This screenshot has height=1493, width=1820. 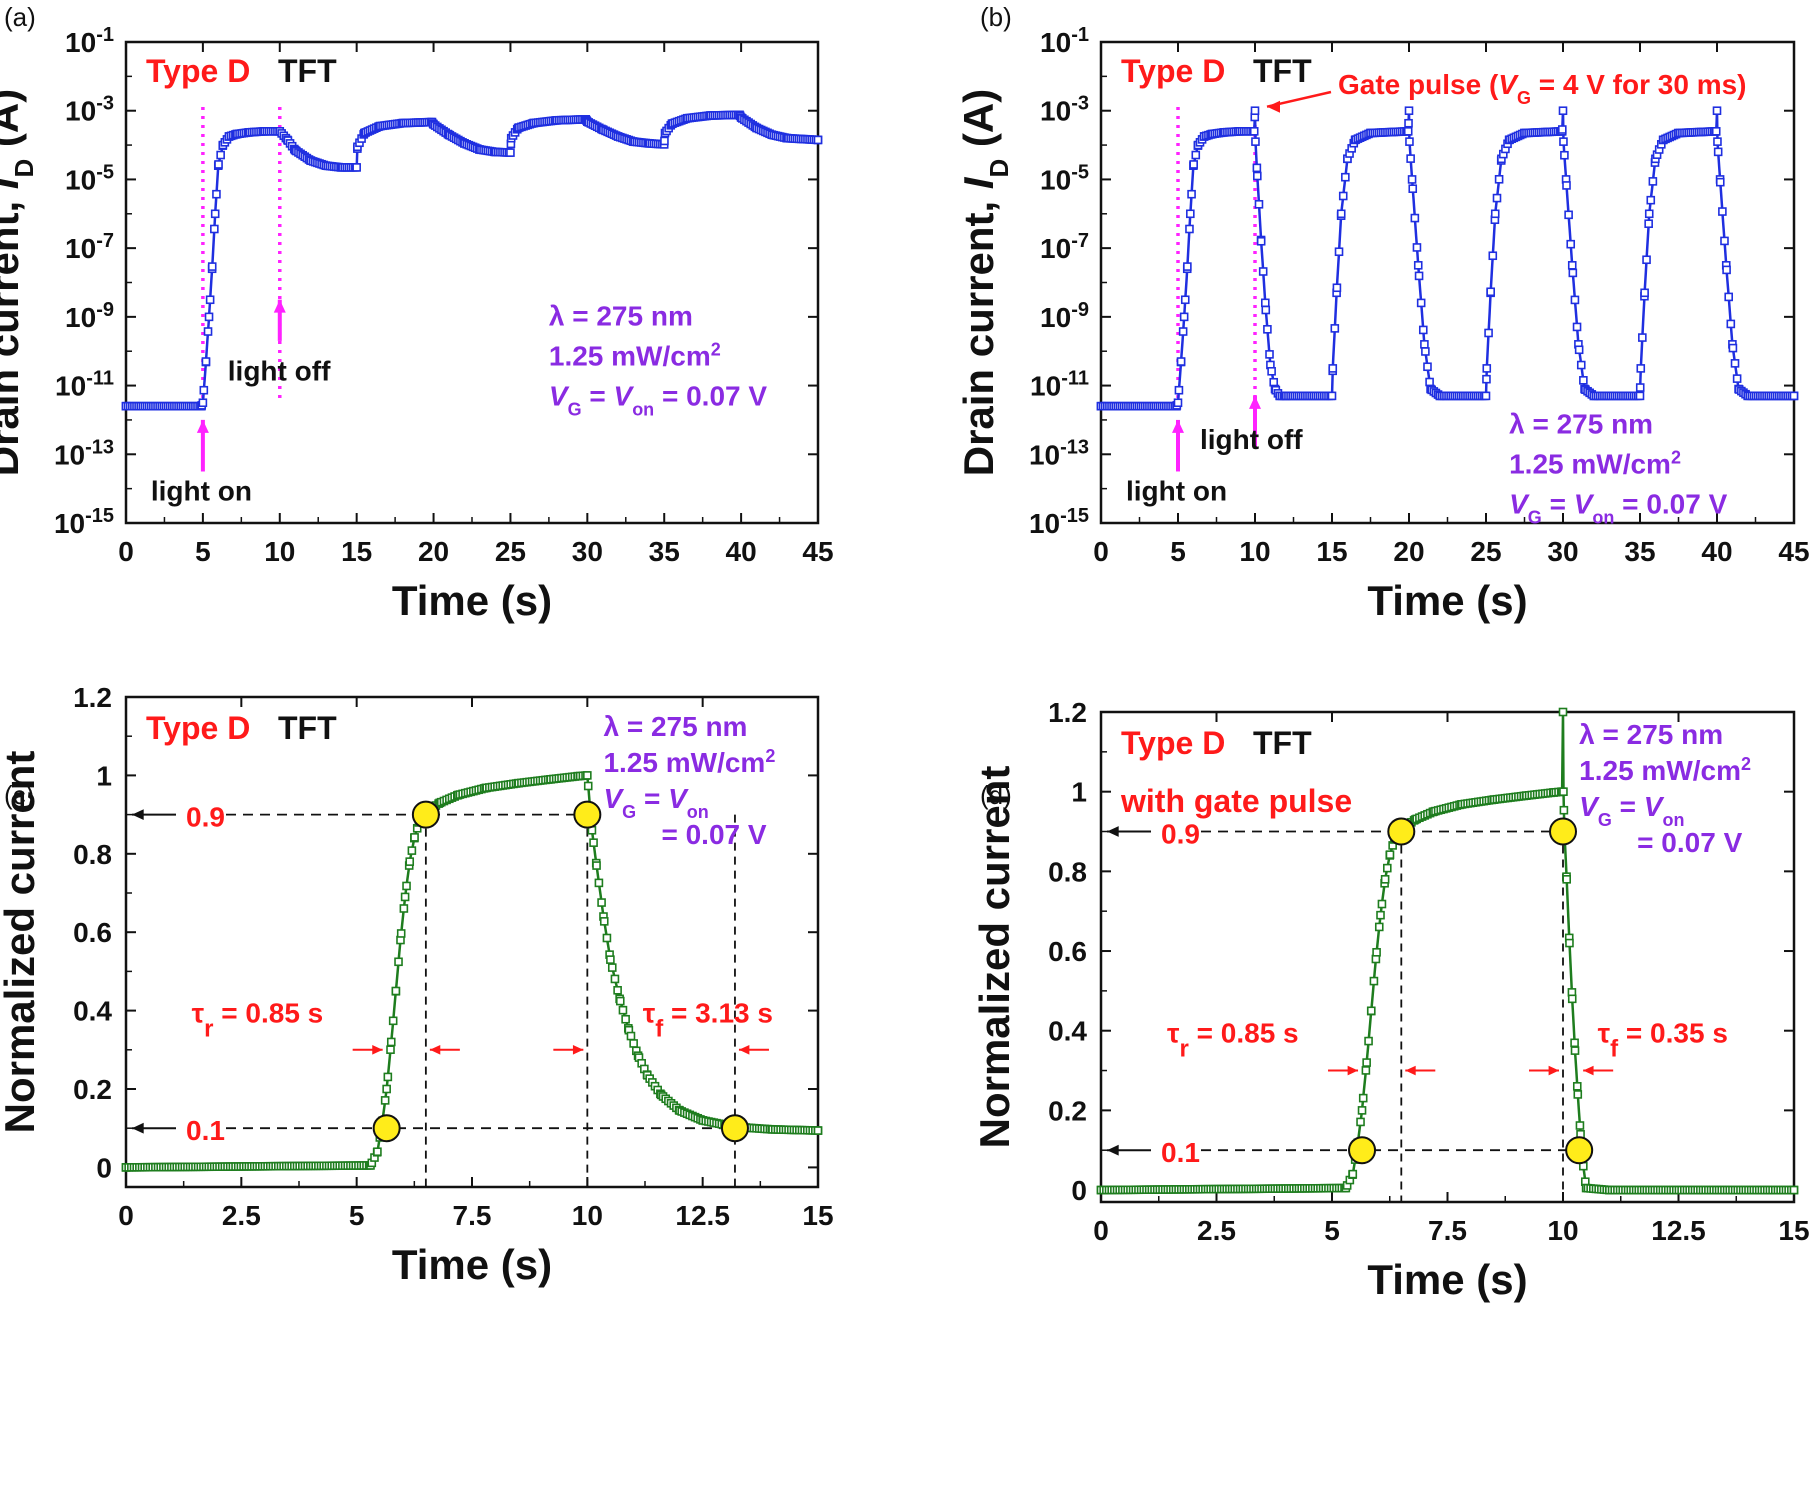 I want to click on condition-wavelength: λ = 275 nm, so click(x=675, y=726).